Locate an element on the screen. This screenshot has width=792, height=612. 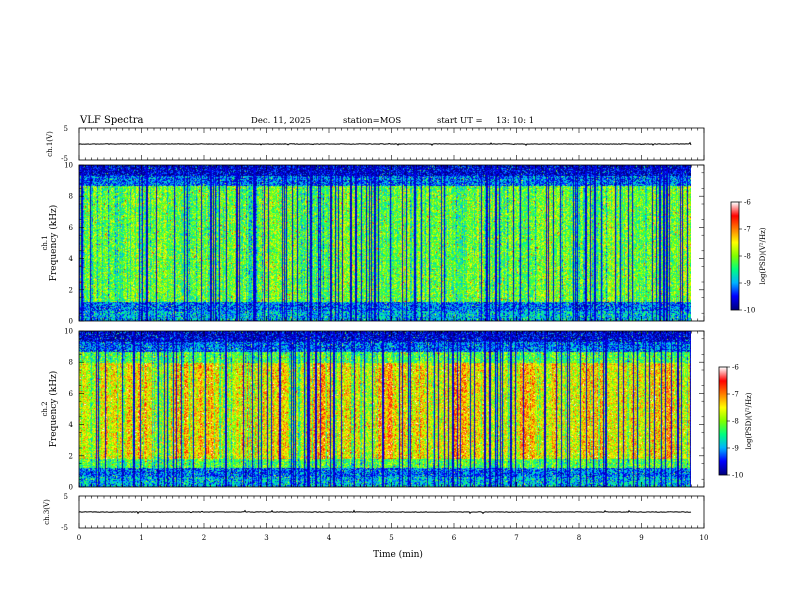
ch2-colorbar-ticks: -6 -7 -8 -9 -10 is located at coordinates (735, 422).